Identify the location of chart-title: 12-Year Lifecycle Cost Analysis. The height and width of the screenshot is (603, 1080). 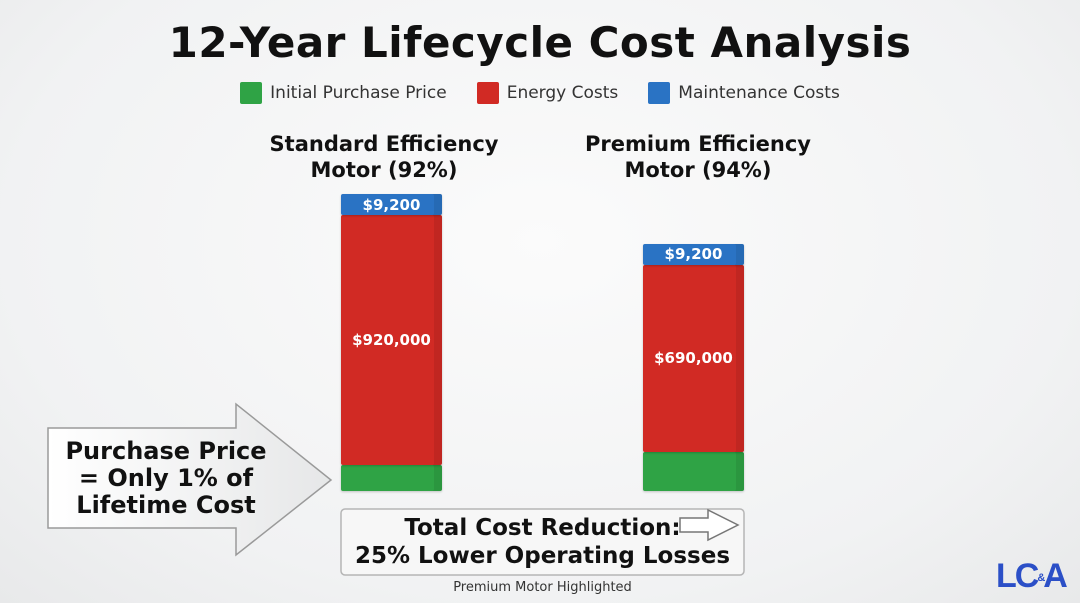
(540, 42).